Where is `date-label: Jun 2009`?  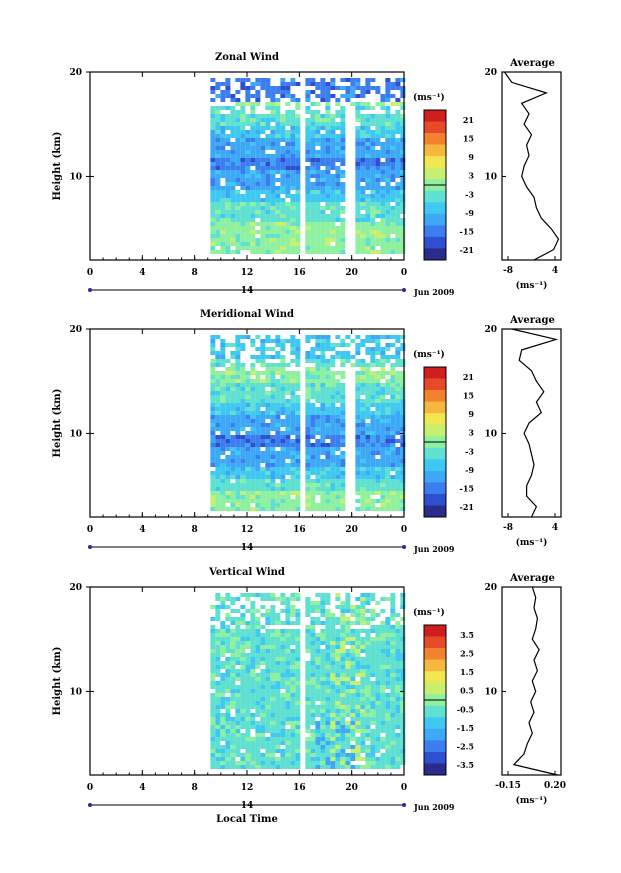 date-label: Jun 2009 is located at coordinates (434, 292).